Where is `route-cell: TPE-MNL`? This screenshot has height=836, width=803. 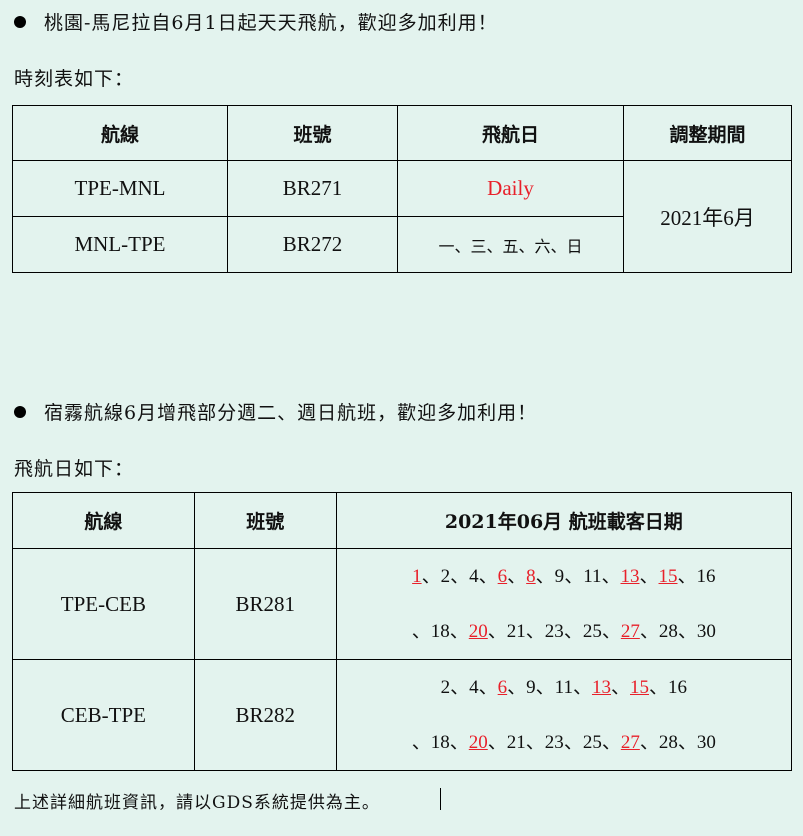 route-cell: TPE-MNL is located at coordinates (120, 188).